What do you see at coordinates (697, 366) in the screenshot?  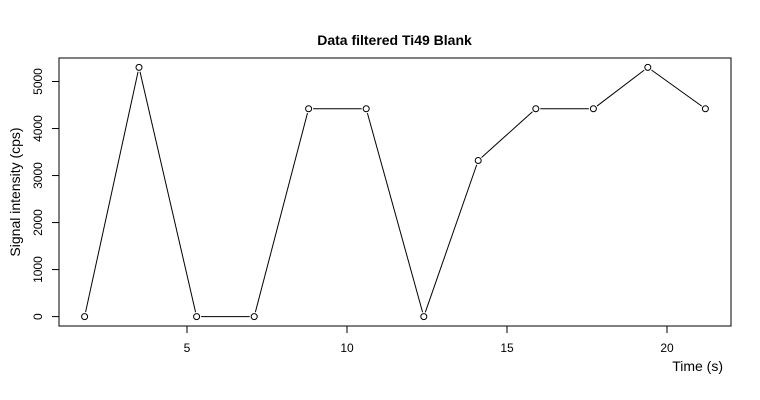 I see `x-axis-label: Time (s)` at bounding box center [697, 366].